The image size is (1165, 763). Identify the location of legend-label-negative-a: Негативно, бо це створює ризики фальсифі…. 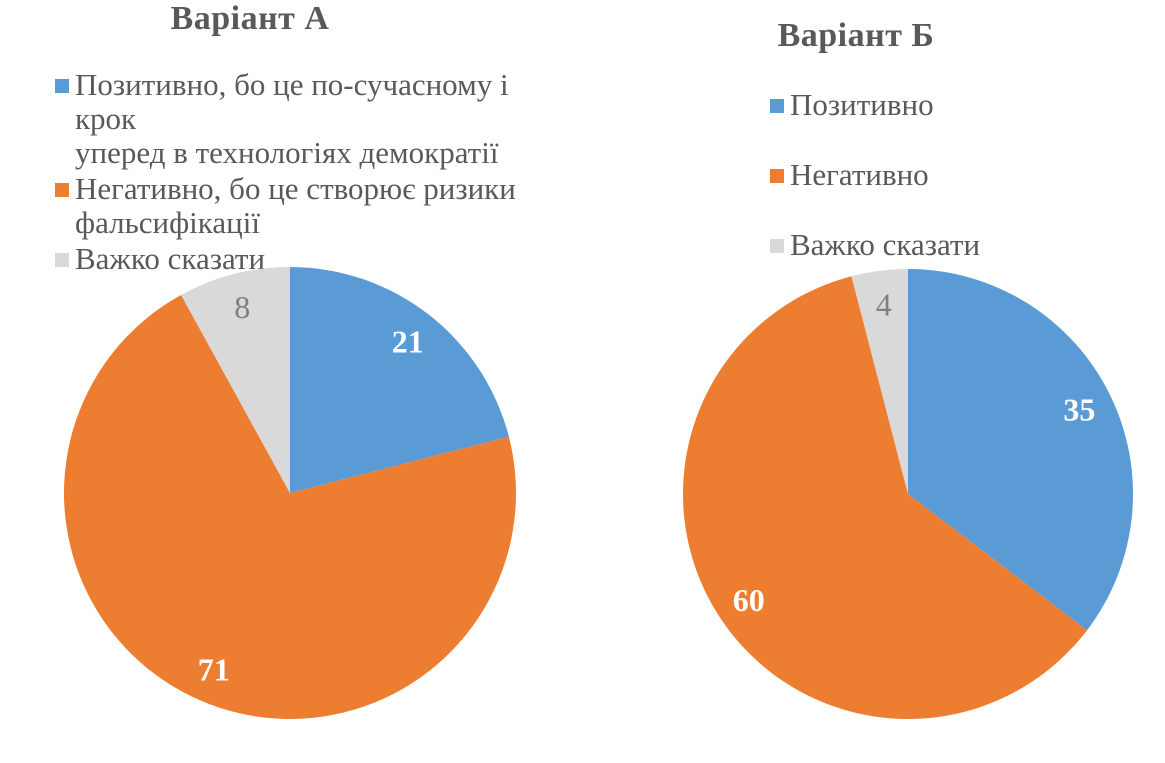
(295, 206).